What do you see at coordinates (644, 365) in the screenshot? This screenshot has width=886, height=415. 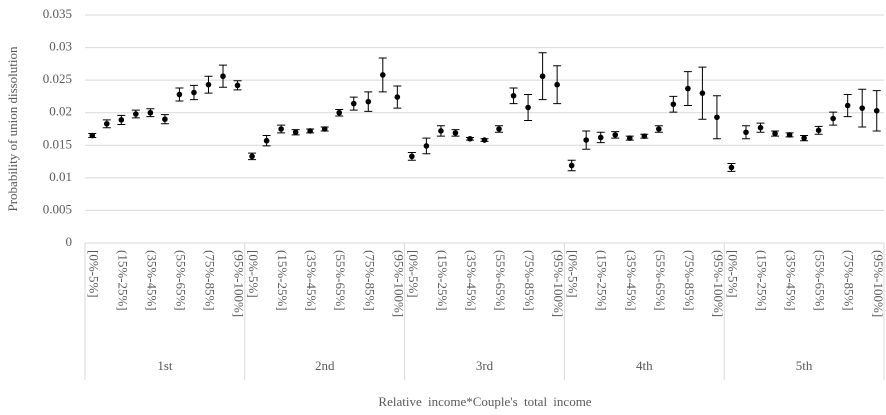 I see `group-label: 4th` at bounding box center [644, 365].